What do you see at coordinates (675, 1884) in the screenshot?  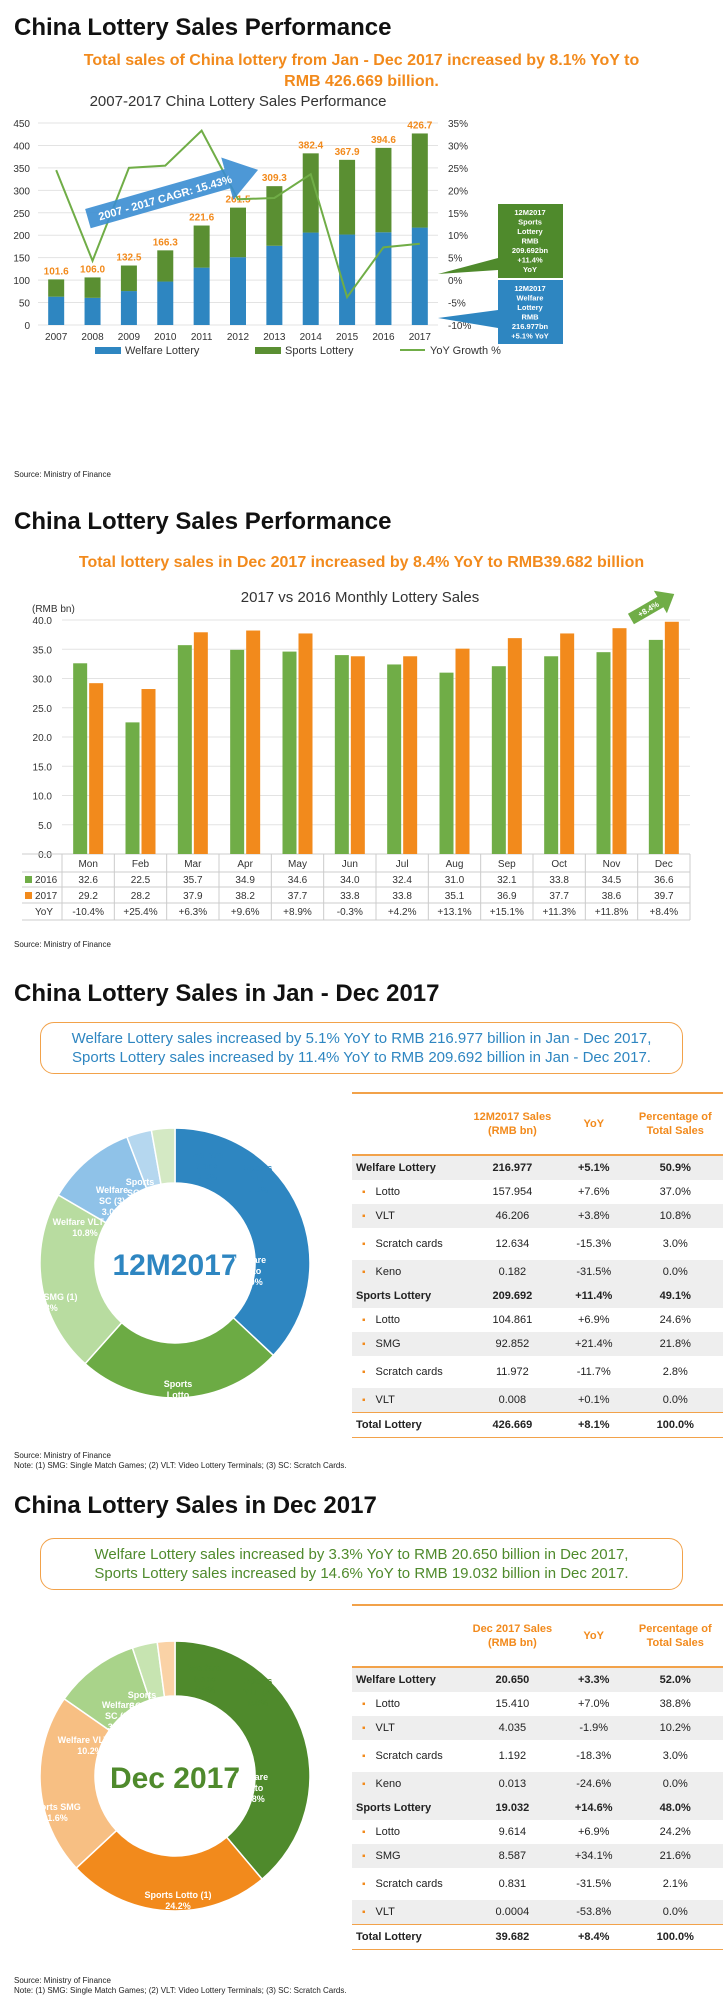 I see `table-cell: 2.1%` at bounding box center [675, 1884].